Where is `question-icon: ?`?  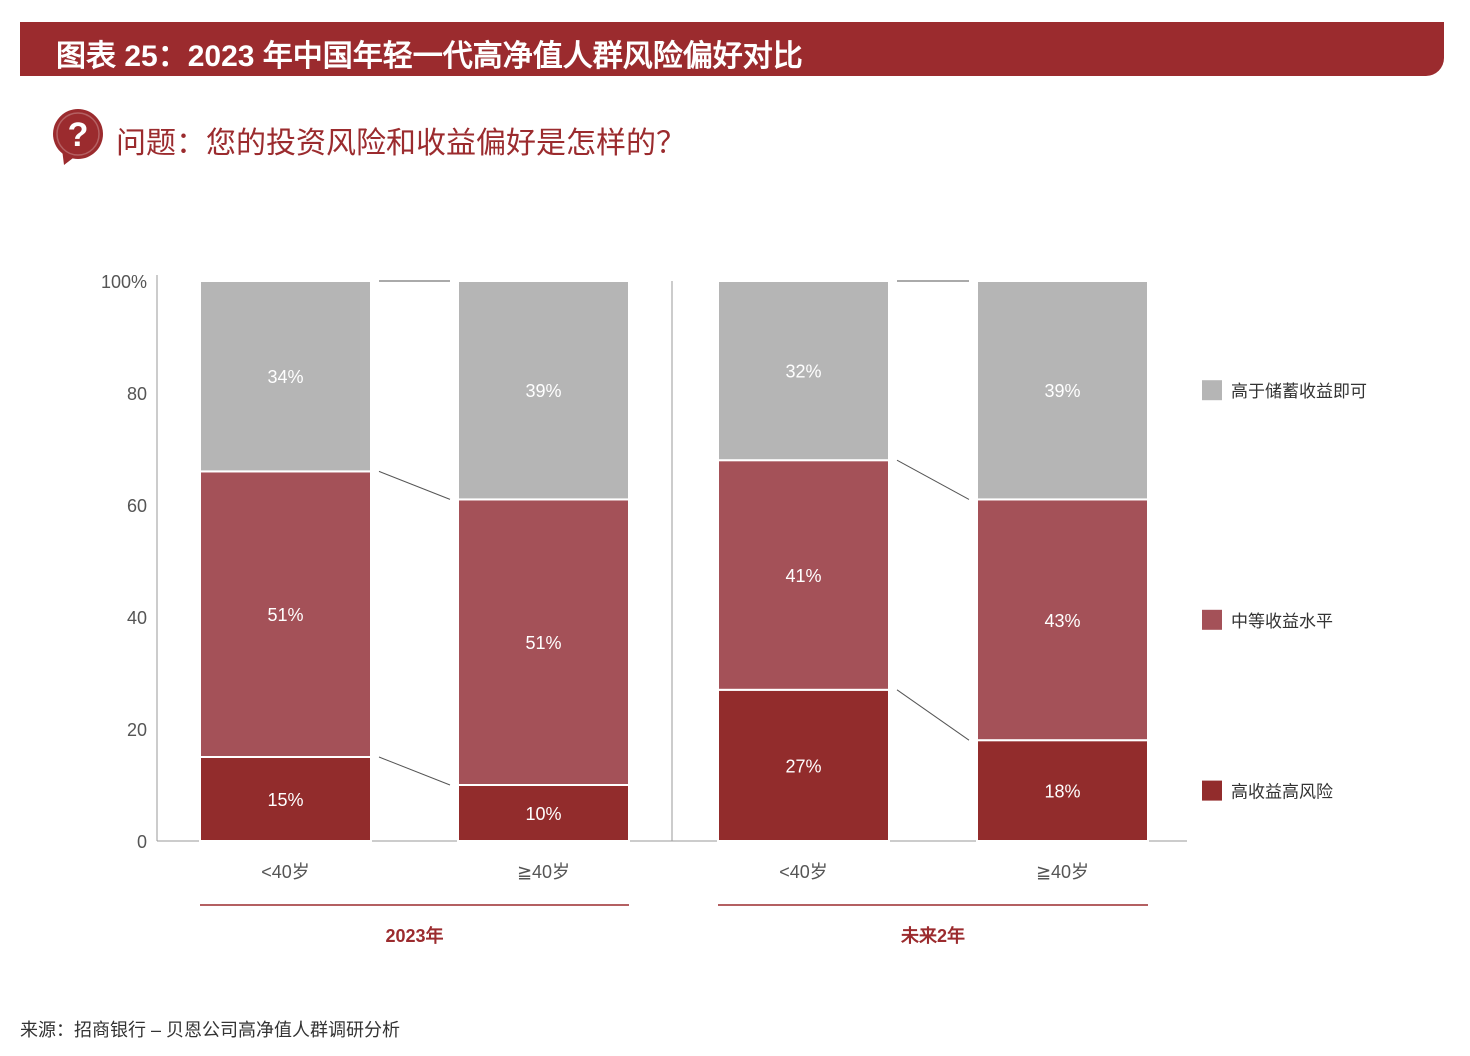
question-icon: ? is located at coordinates (78, 137).